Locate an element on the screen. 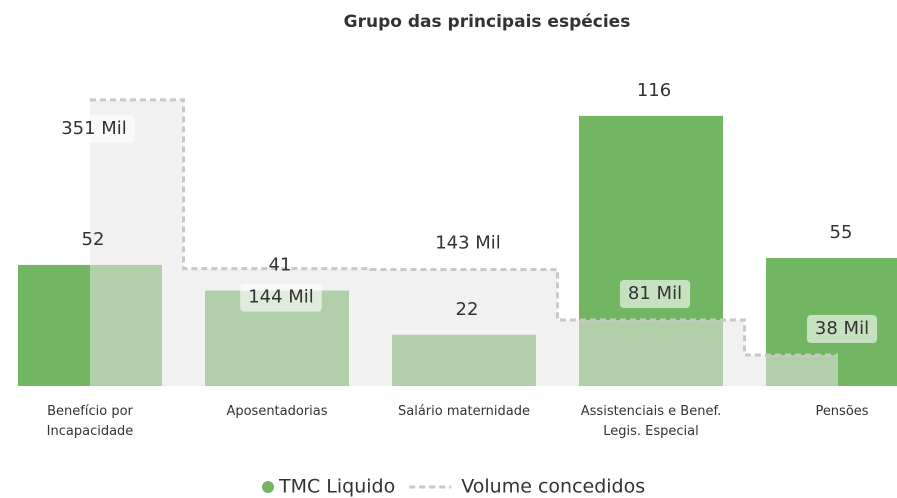  x-tick-label: Salário maternidade is located at coordinates (464, 411).